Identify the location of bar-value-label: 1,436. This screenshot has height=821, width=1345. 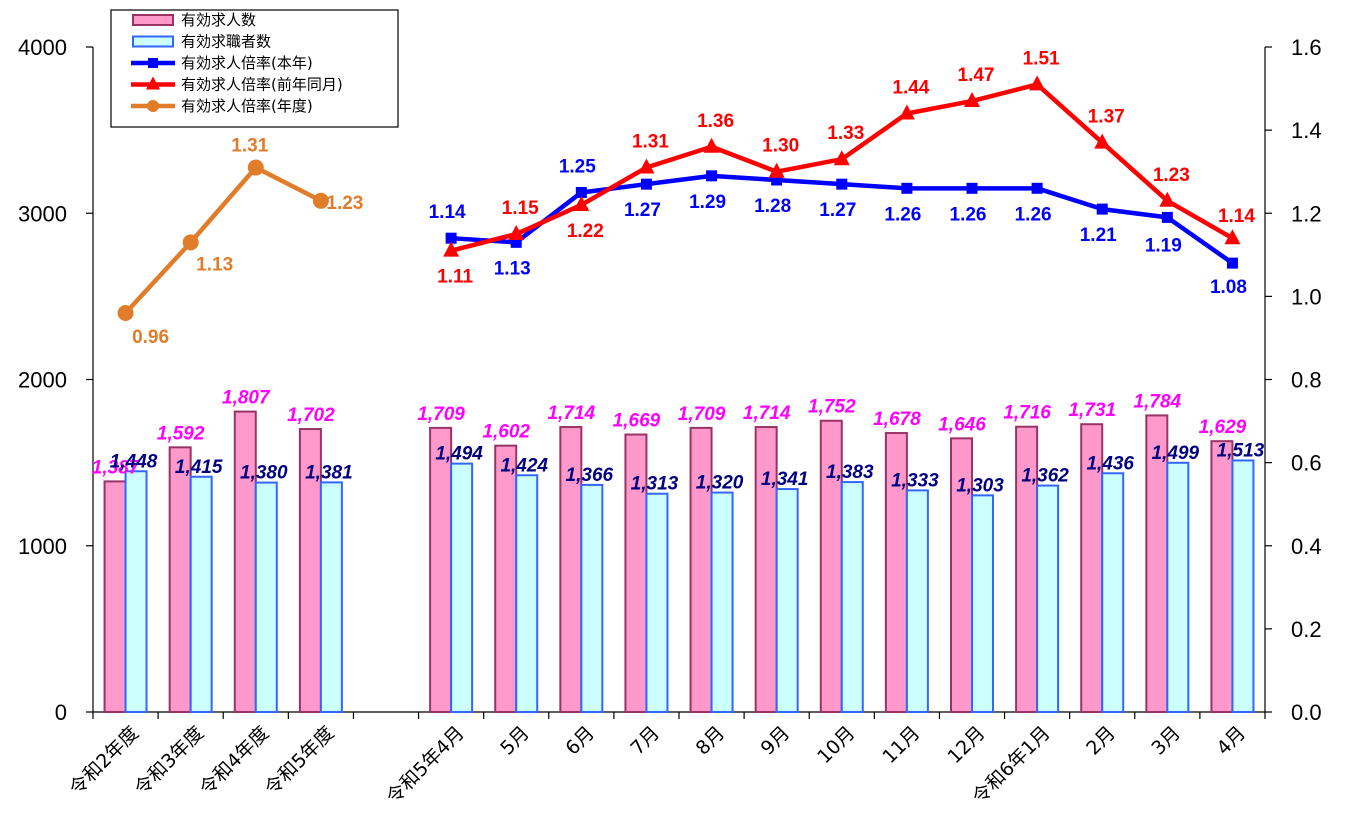
(1110, 463).